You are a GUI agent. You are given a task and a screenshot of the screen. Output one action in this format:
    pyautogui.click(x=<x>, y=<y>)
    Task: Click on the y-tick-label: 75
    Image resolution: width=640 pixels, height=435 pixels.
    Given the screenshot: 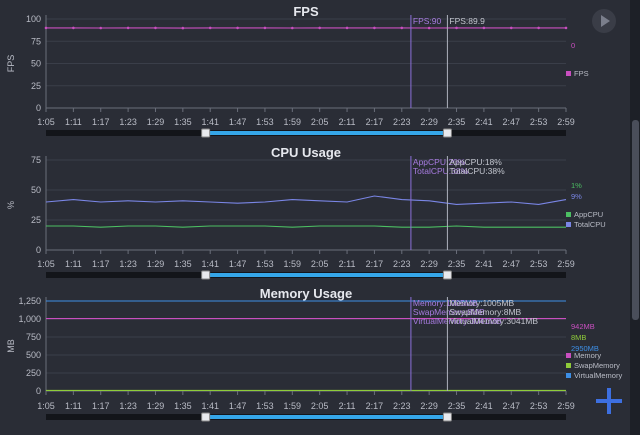 What is the action you would take?
    pyautogui.click(x=36, y=41)
    